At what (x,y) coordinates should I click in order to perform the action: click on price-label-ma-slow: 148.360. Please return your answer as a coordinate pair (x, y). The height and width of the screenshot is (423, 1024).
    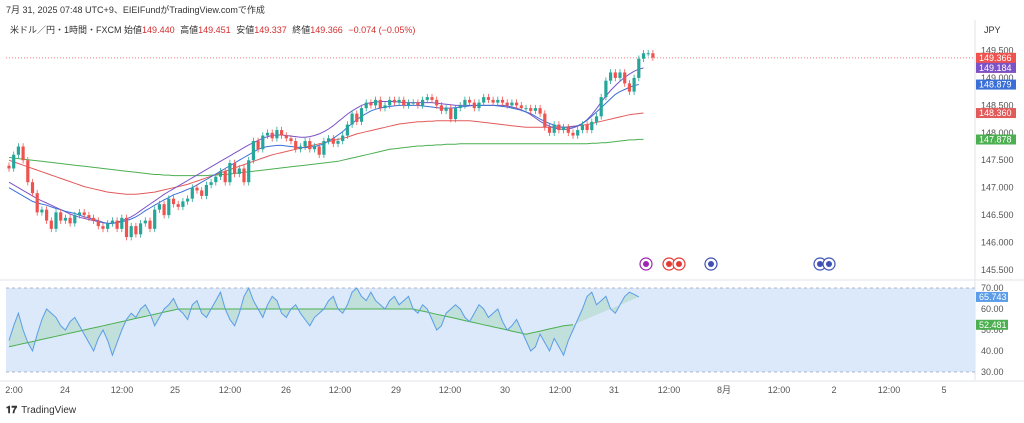
    Looking at the image, I should click on (996, 113).